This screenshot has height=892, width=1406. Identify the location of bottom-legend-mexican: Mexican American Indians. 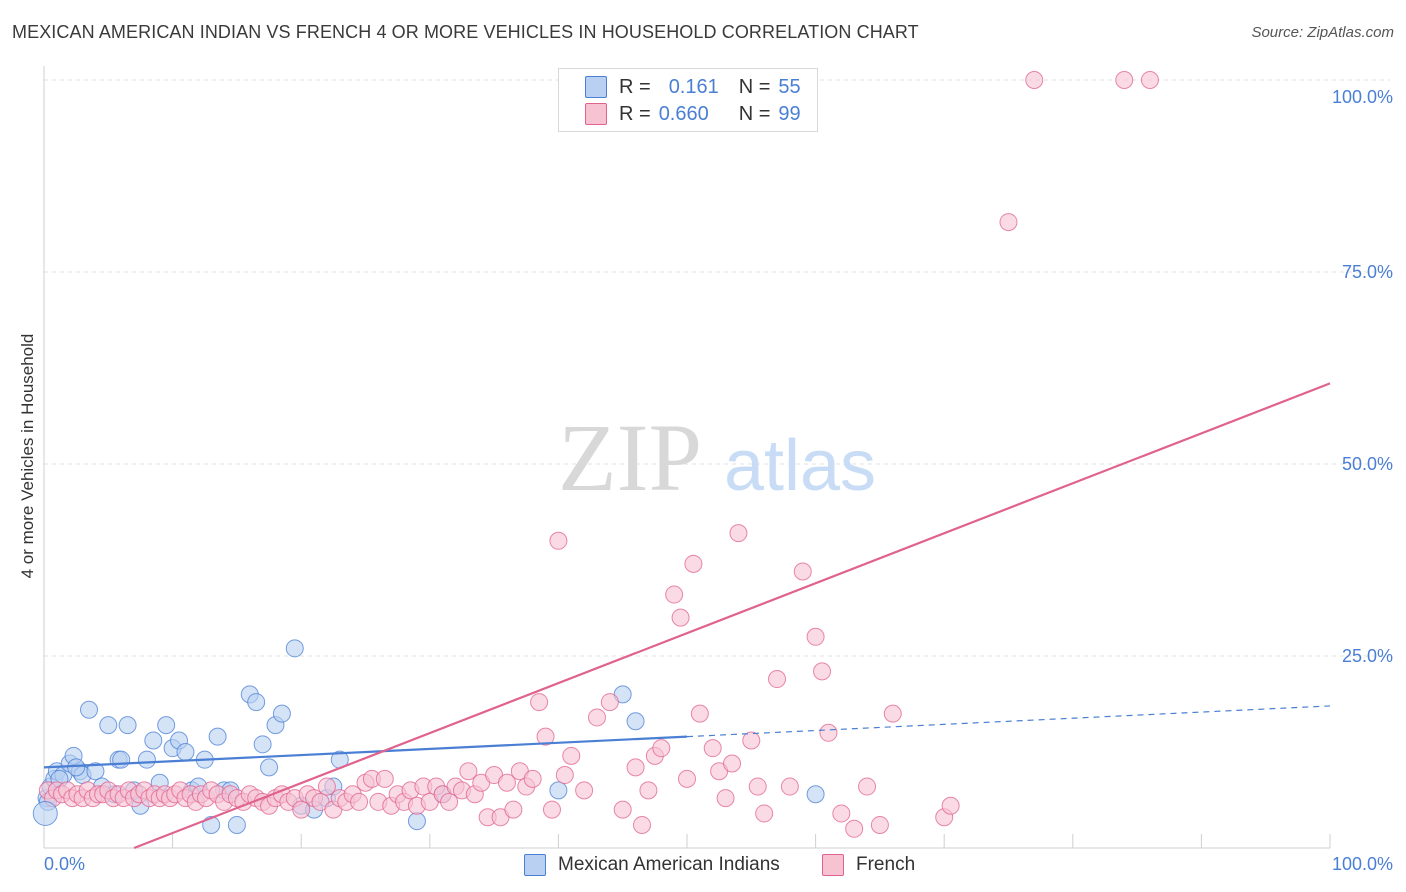
(652, 865).